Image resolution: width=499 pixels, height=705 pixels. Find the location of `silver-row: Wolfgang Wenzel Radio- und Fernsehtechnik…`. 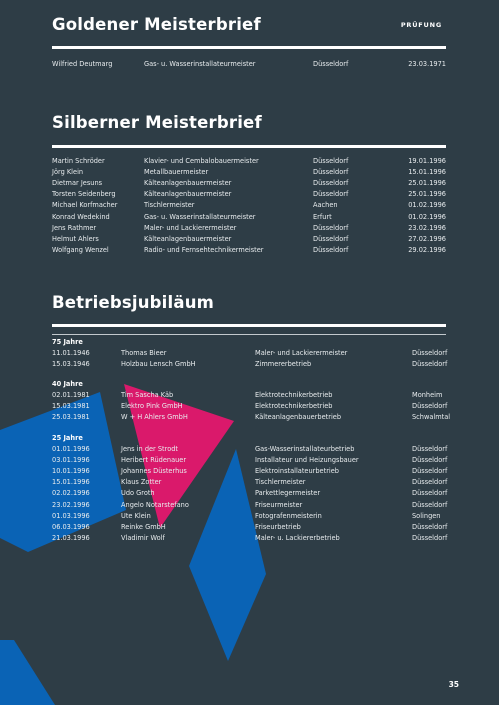

silver-row: Wolfgang Wenzel Radio- und Fernsehtechnik… is located at coordinates (249, 250).